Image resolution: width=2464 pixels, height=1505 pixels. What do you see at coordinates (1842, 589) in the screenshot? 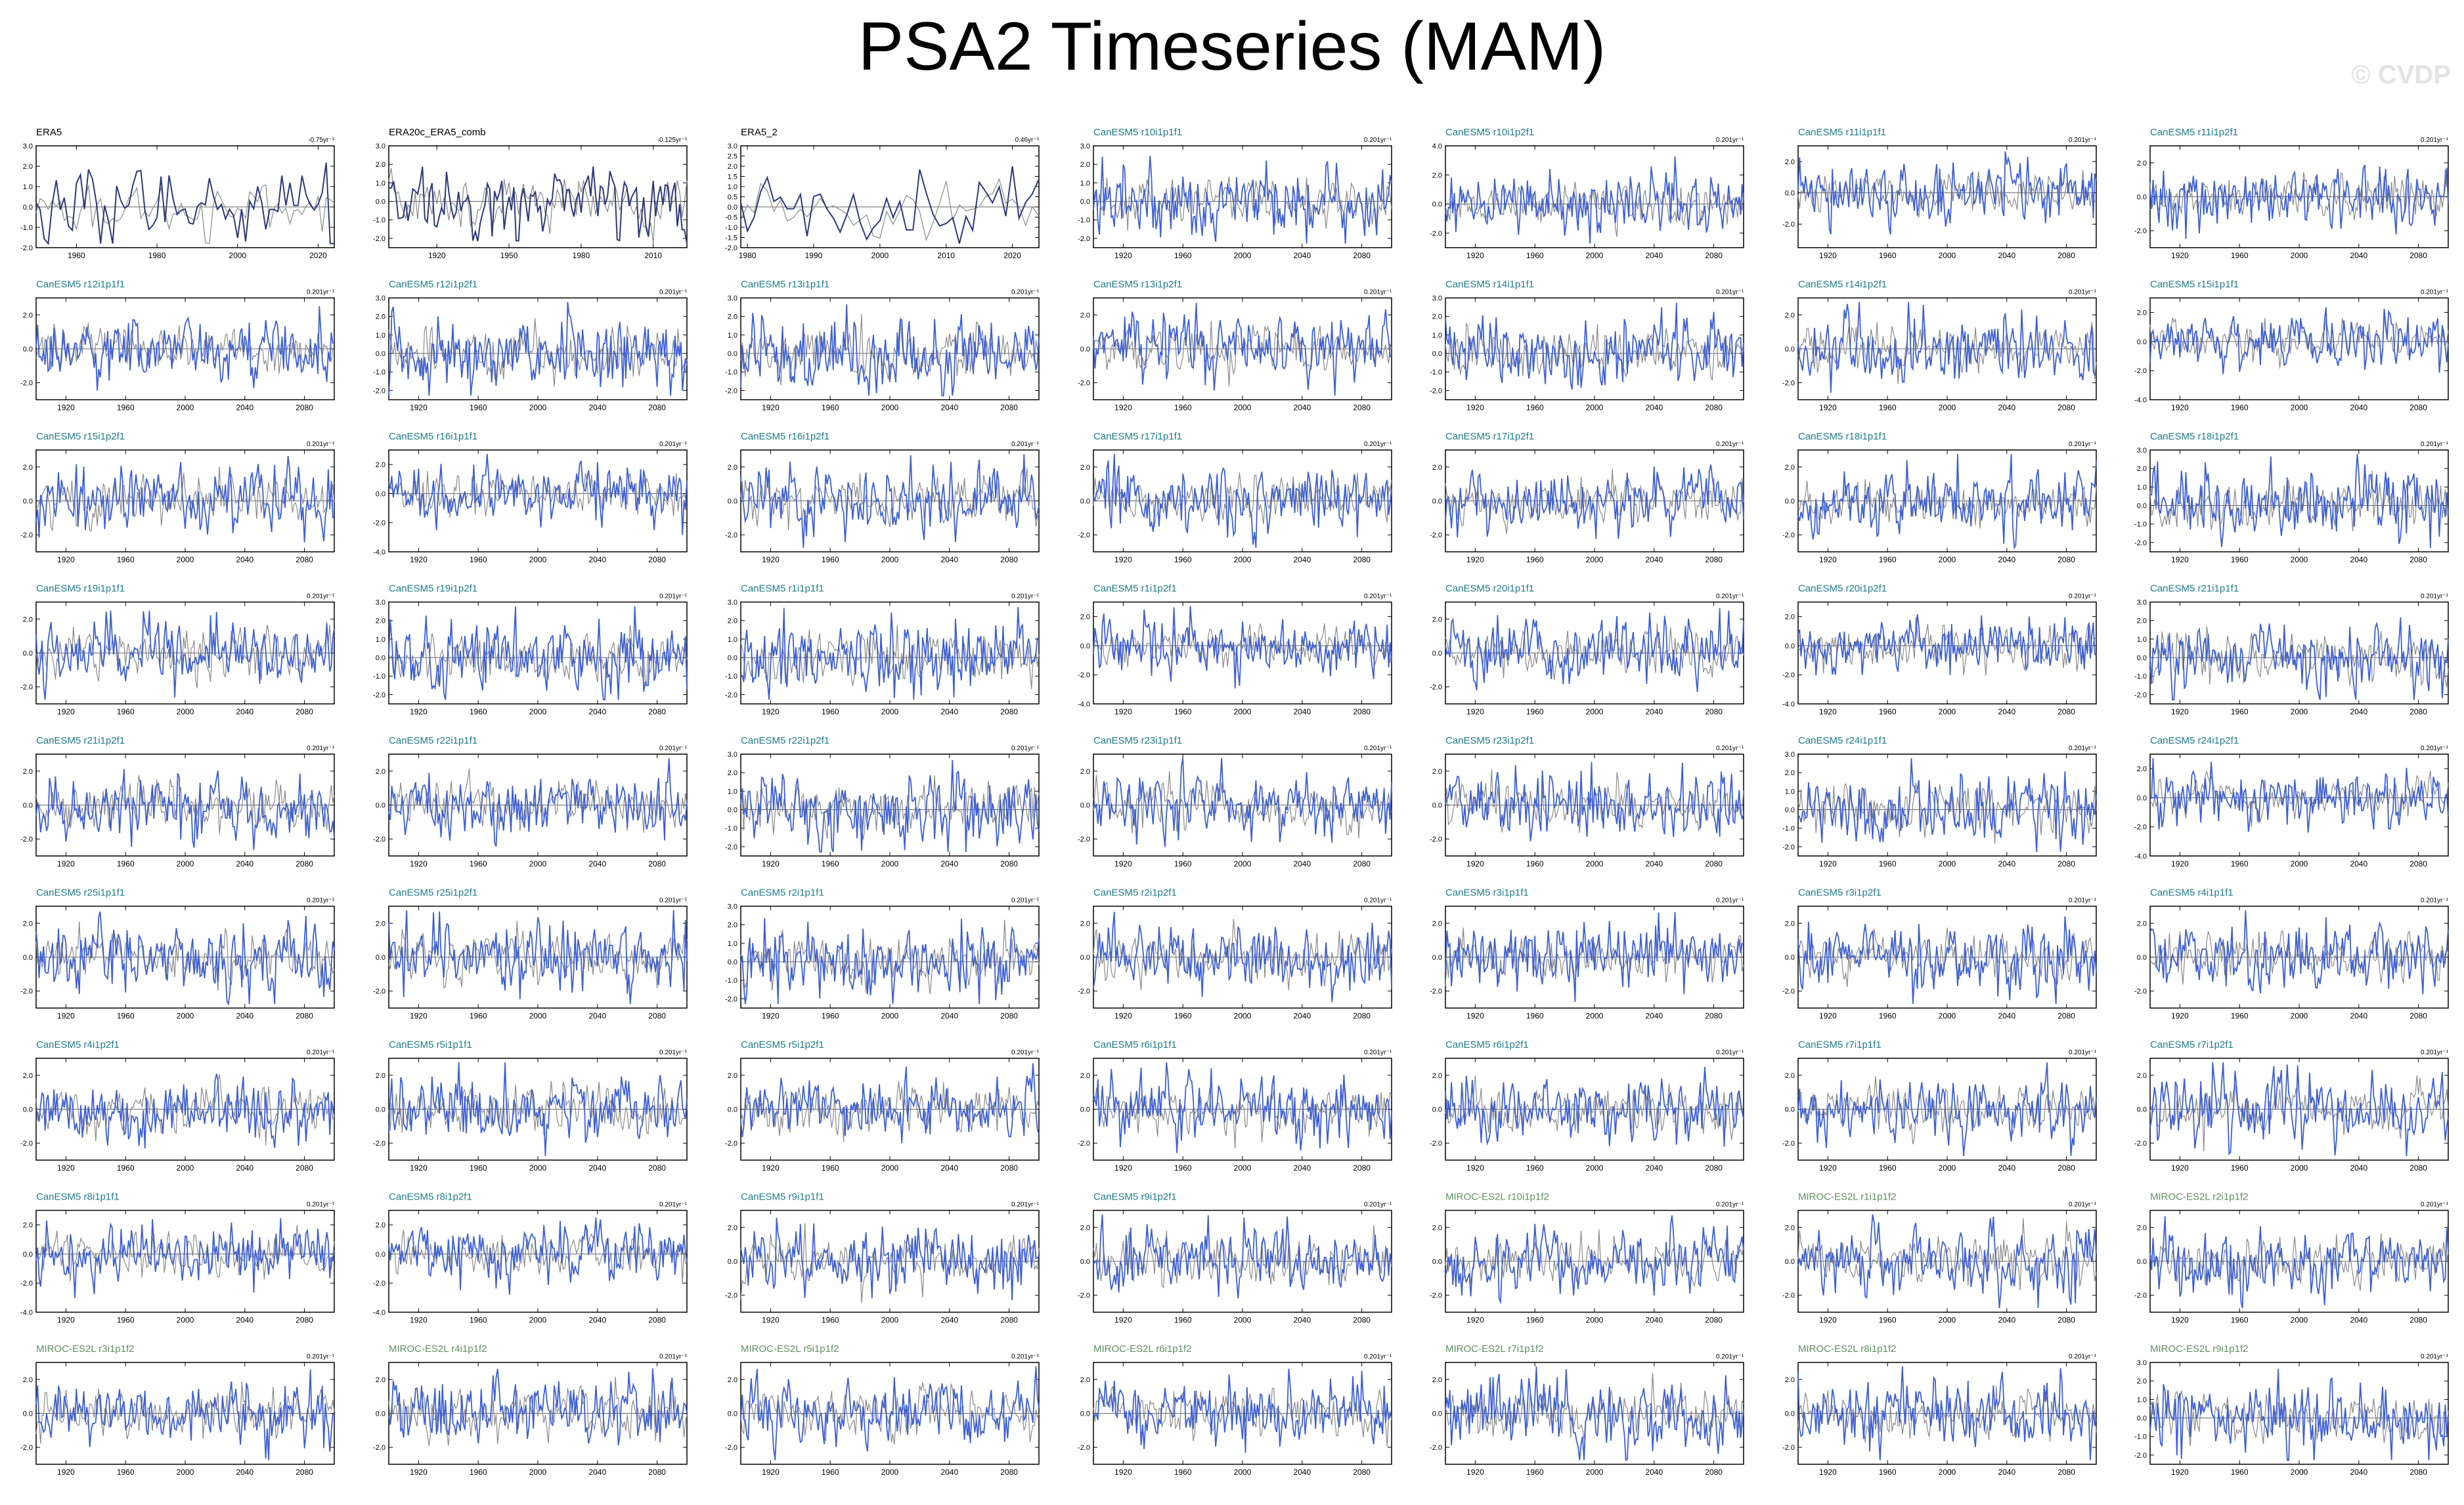
I see `panel-title: CanESM5 r20i1p2f1` at bounding box center [1842, 589].